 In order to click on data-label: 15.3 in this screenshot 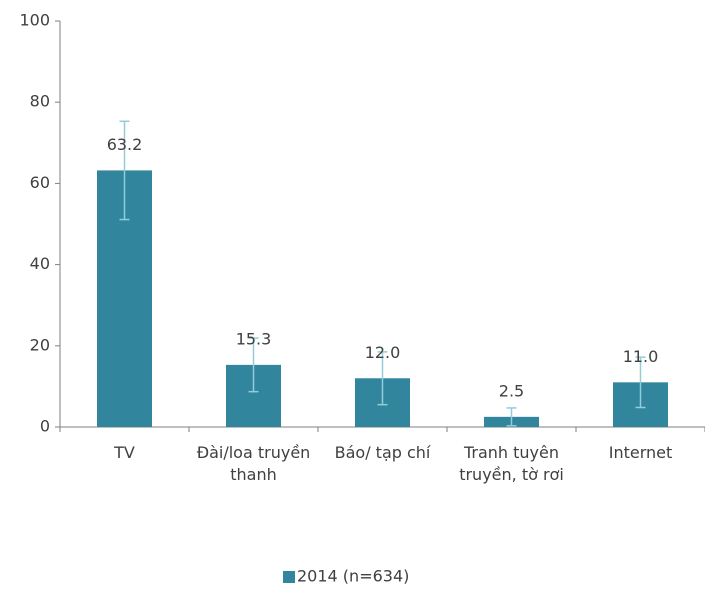, I will do `click(254, 338)`.